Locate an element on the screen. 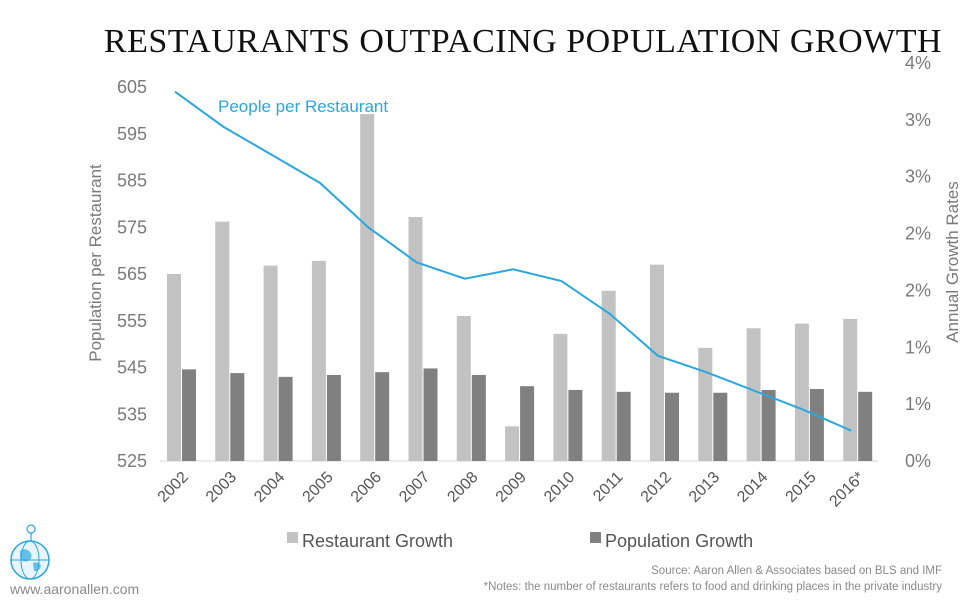 Image resolution: width=970 pixels, height=604 pixels. left-axis-ticks: 605 595 585 575 565 555 545 535 525 is located at coordinates (132, 274).